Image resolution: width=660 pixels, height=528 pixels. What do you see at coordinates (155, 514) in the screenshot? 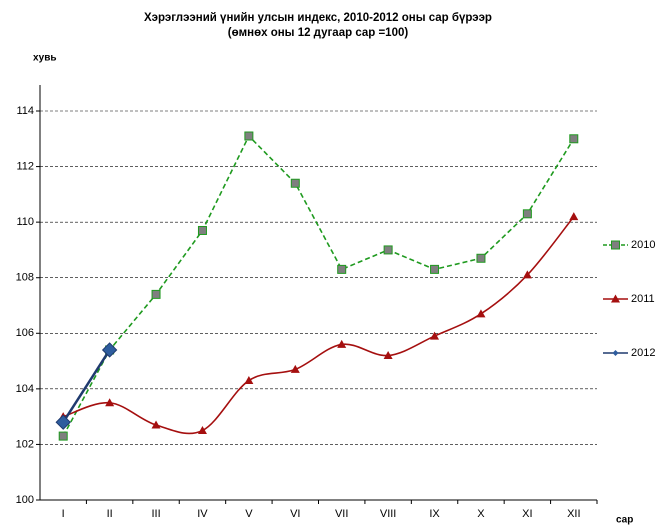
I see `x-tick-label: III` at bounding box center [155, 514].